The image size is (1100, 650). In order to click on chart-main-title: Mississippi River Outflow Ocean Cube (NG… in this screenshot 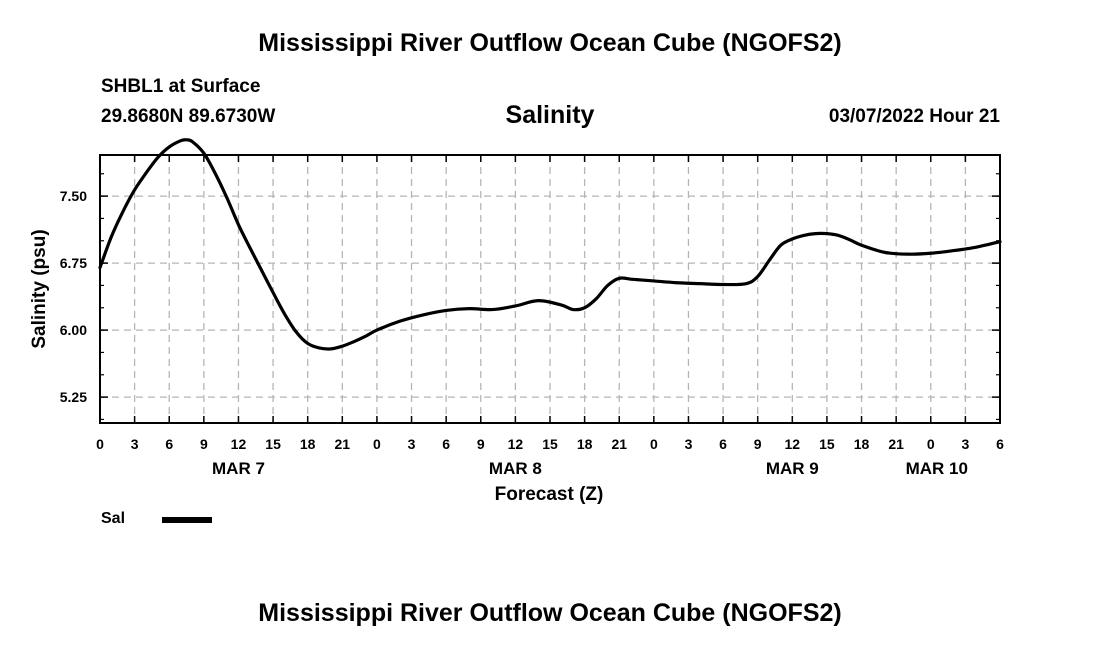, I will do `click(550, 43)`.